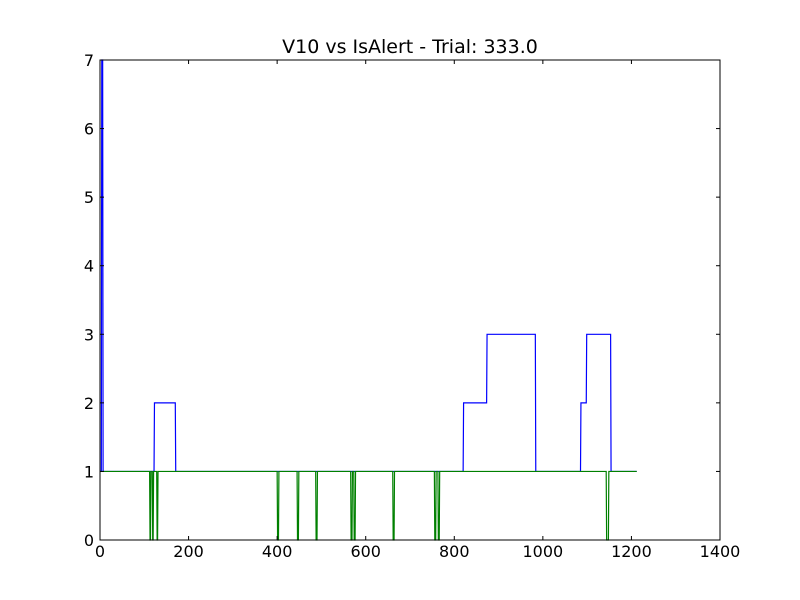  Describe the element at coordinates (89, 403) in the screenshot. I see `y-tick-label: 2` at that location.